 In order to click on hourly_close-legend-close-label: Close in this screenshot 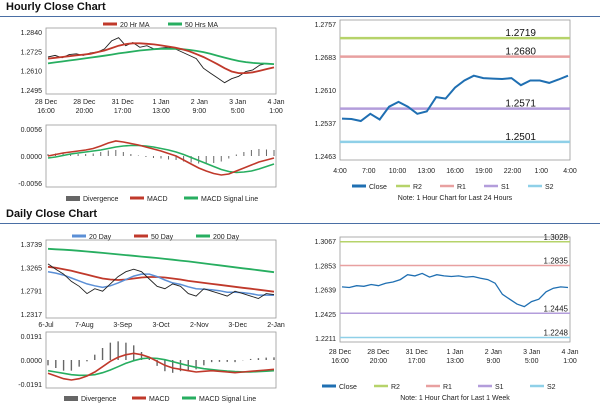, I will do `click(378, 187)`.